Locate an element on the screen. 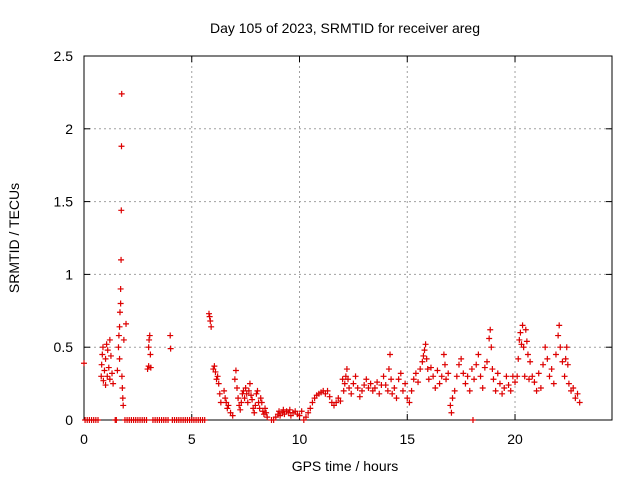 This screenshot has width=640, height=480. y-tick-label: 0.5 is located at coordinates (64, 347).